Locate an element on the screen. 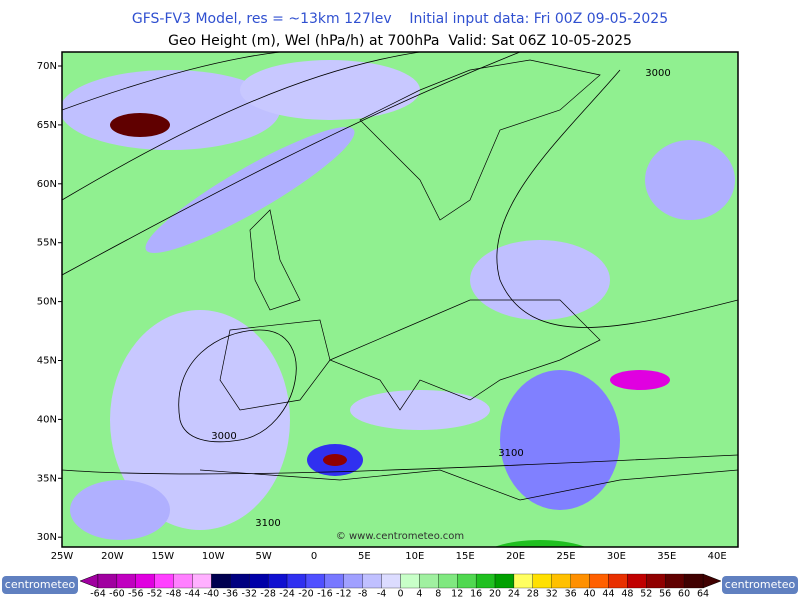 The width and height of the screenshot is (800, 600). lat-label: 70N is located at coordinates (47, 66).